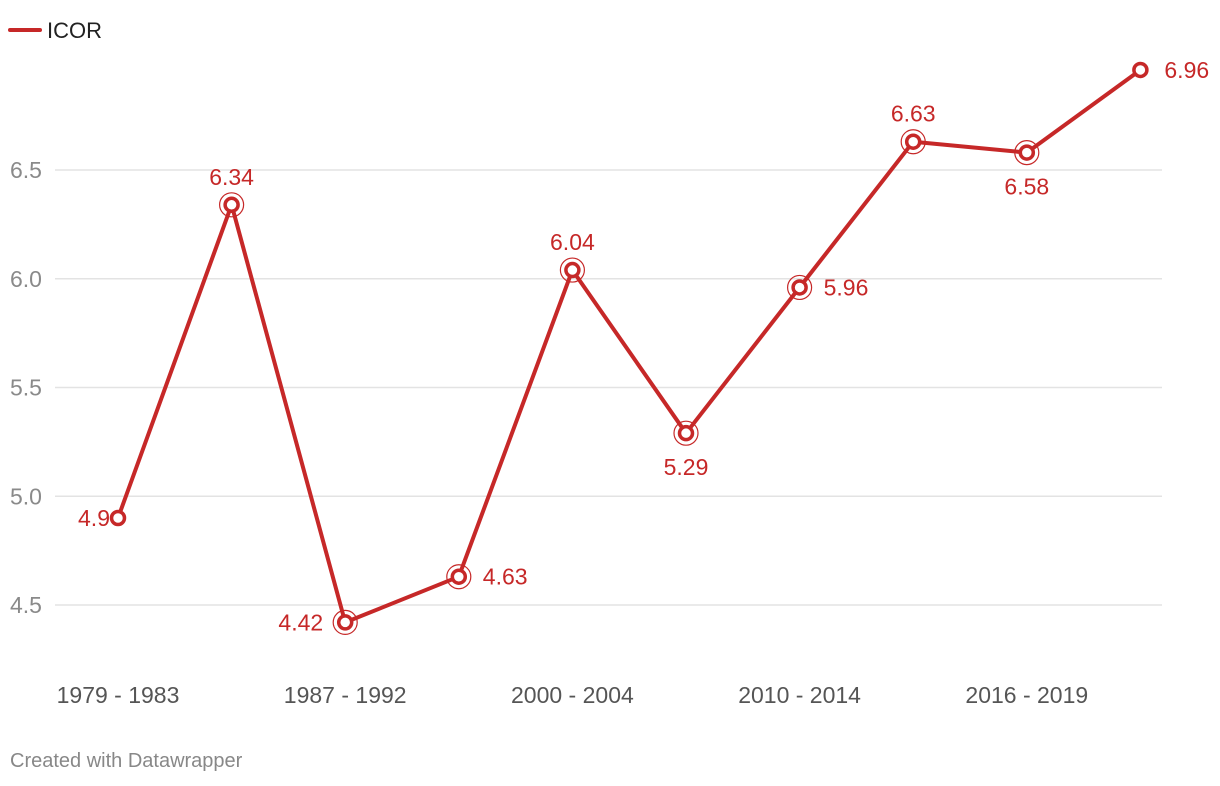 This screenshot has height=786, width=1220. Describe the element at coordinates (26, 496) in the screenshot. I see `y-tick-label: 5.0` at that location.